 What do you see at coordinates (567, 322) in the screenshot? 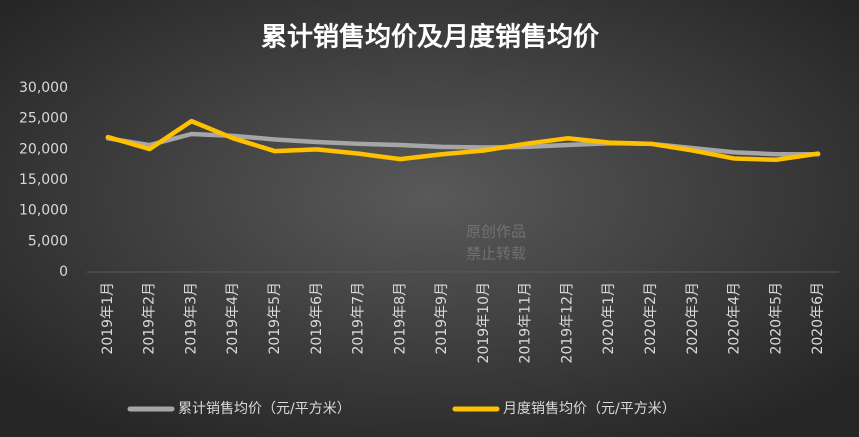
I see `x-tick-label: 2019年12月` at bounding box center [567, 322].